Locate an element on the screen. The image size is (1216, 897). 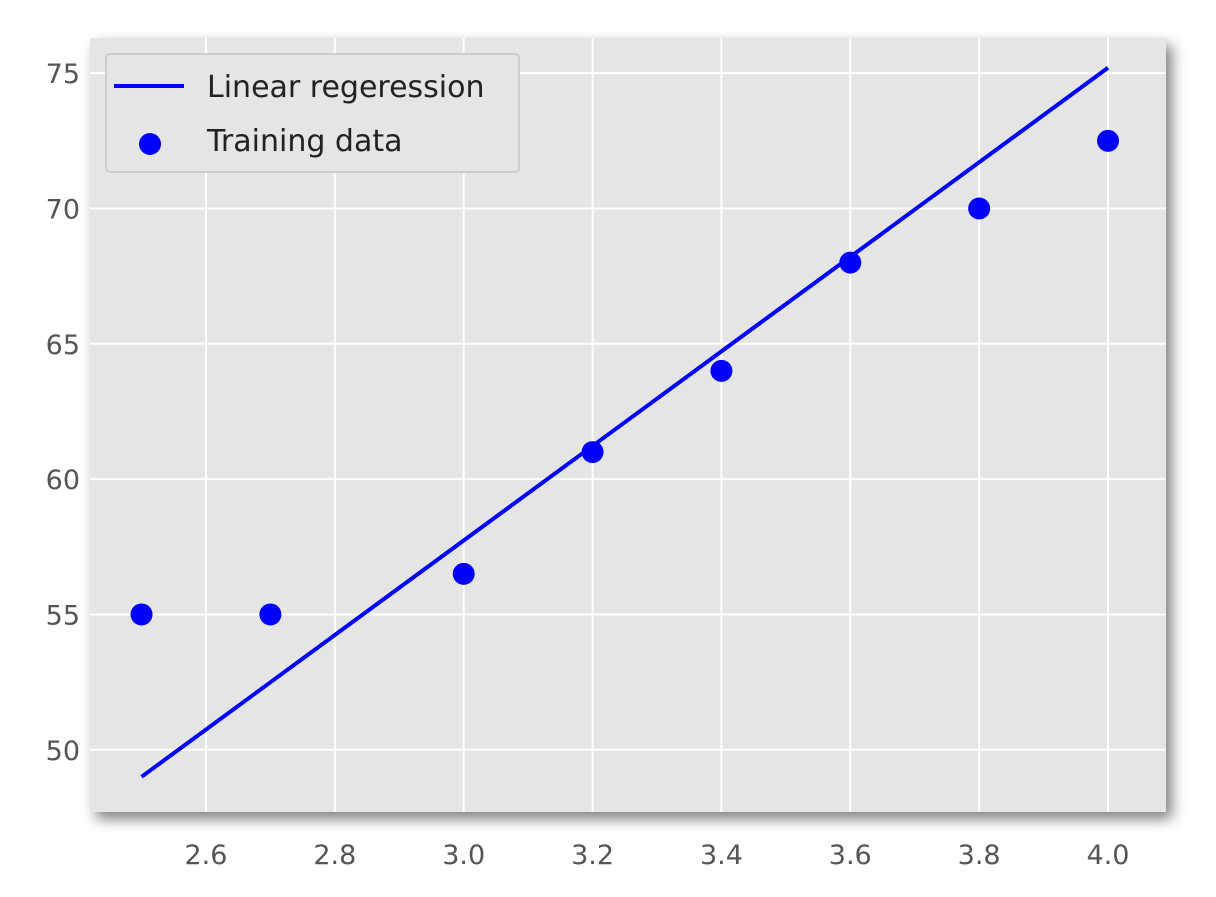
y-tick-label: 65 is located at coordinates (63, 345).